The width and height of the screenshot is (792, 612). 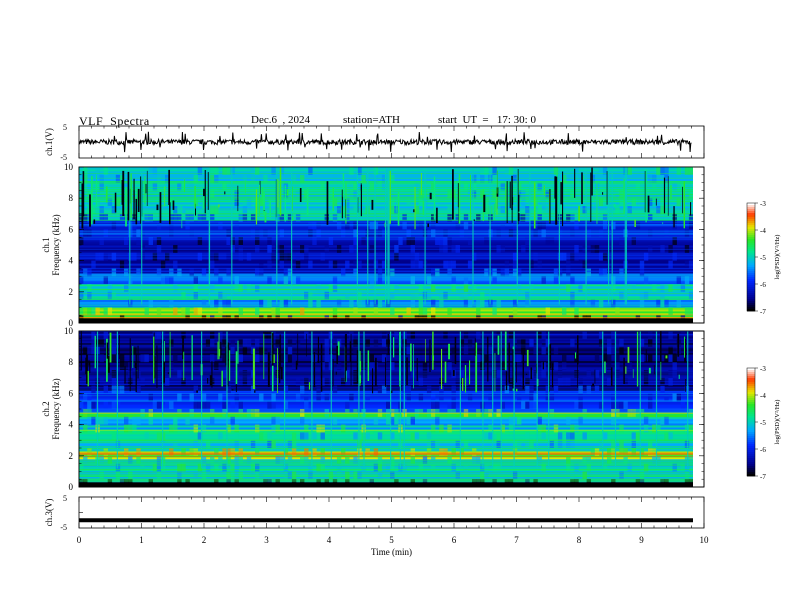 I want to click on ch1-y-axis-label: ch.1Frequency (kHz), so click(x=51, y=244).